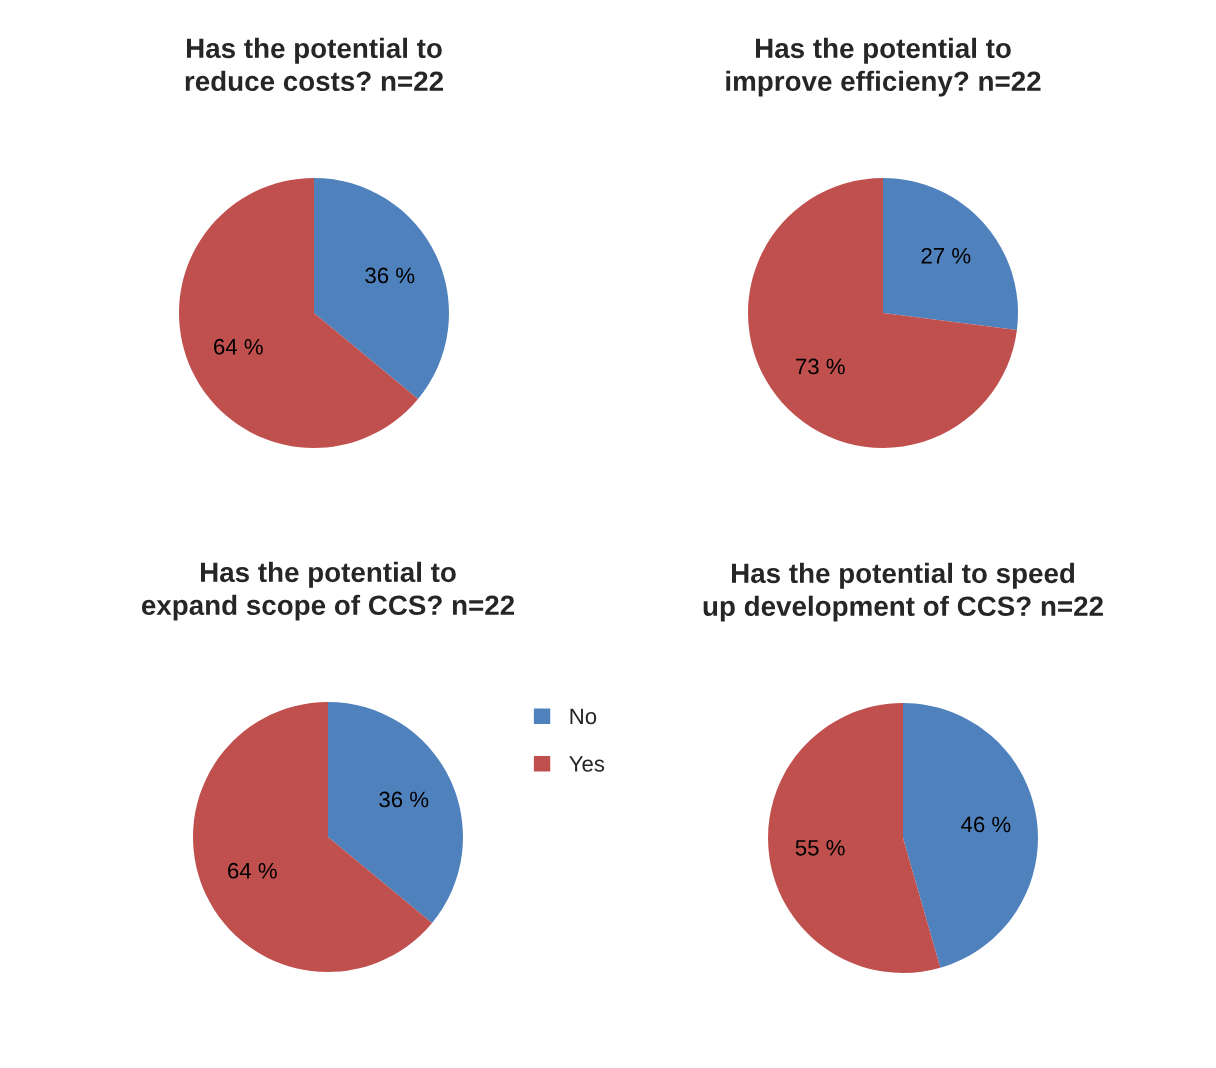 The width and height of the screenshot is (1216, 1068). Describe the element at coordinates (314, 64) in the screenshot. I see `chart-title: Has the potential to reduce costs? n=22` at that location.